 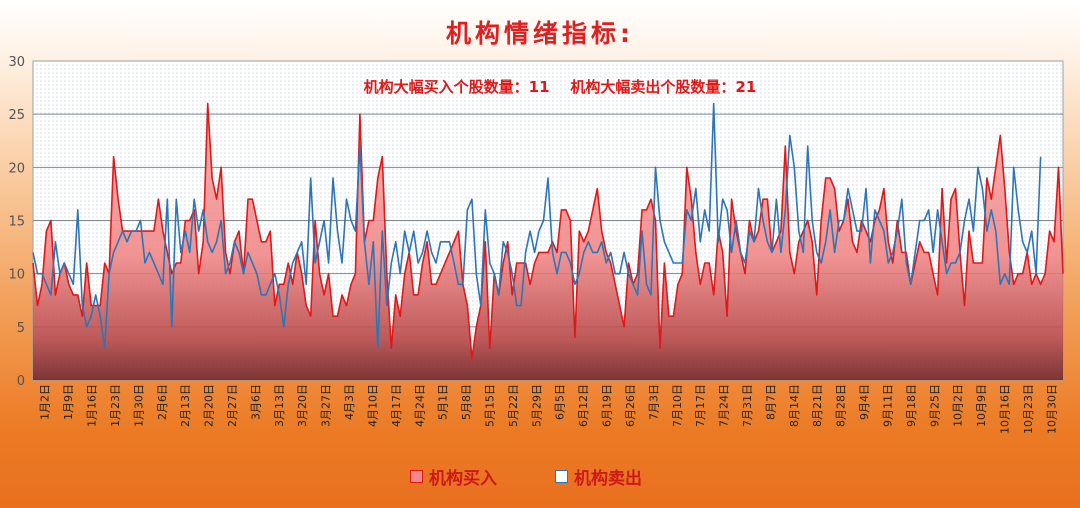 I want to click on x-tick-label: 9月11日, so click(x=887, y=405).